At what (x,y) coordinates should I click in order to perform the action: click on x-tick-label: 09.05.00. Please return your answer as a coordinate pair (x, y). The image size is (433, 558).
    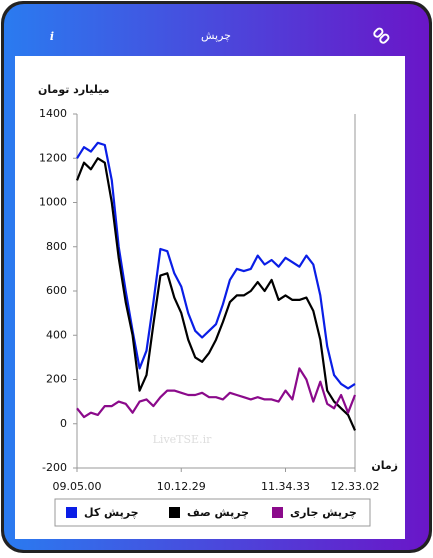
    Looking at the image, I should click on (77, 486).